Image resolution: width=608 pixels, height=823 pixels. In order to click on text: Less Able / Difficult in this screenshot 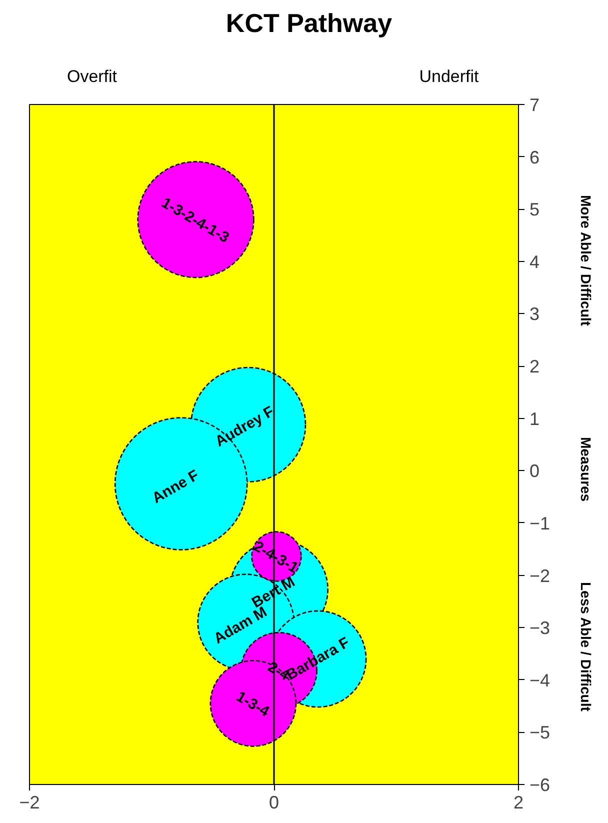, I will do `click(586, 647)`.